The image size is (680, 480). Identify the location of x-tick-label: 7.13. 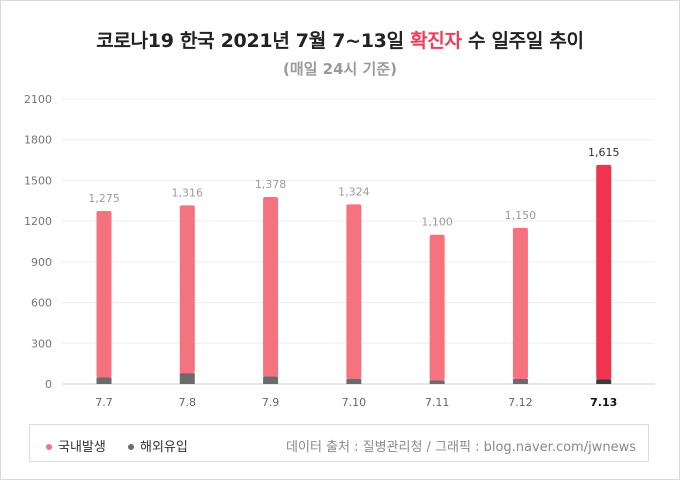
(603, 402).